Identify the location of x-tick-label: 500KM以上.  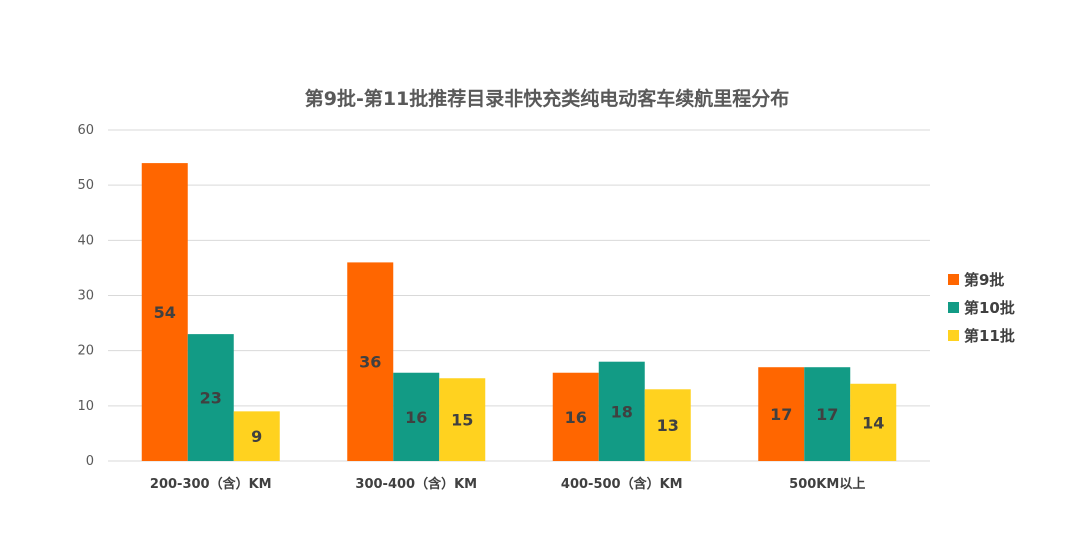
(827, 484).